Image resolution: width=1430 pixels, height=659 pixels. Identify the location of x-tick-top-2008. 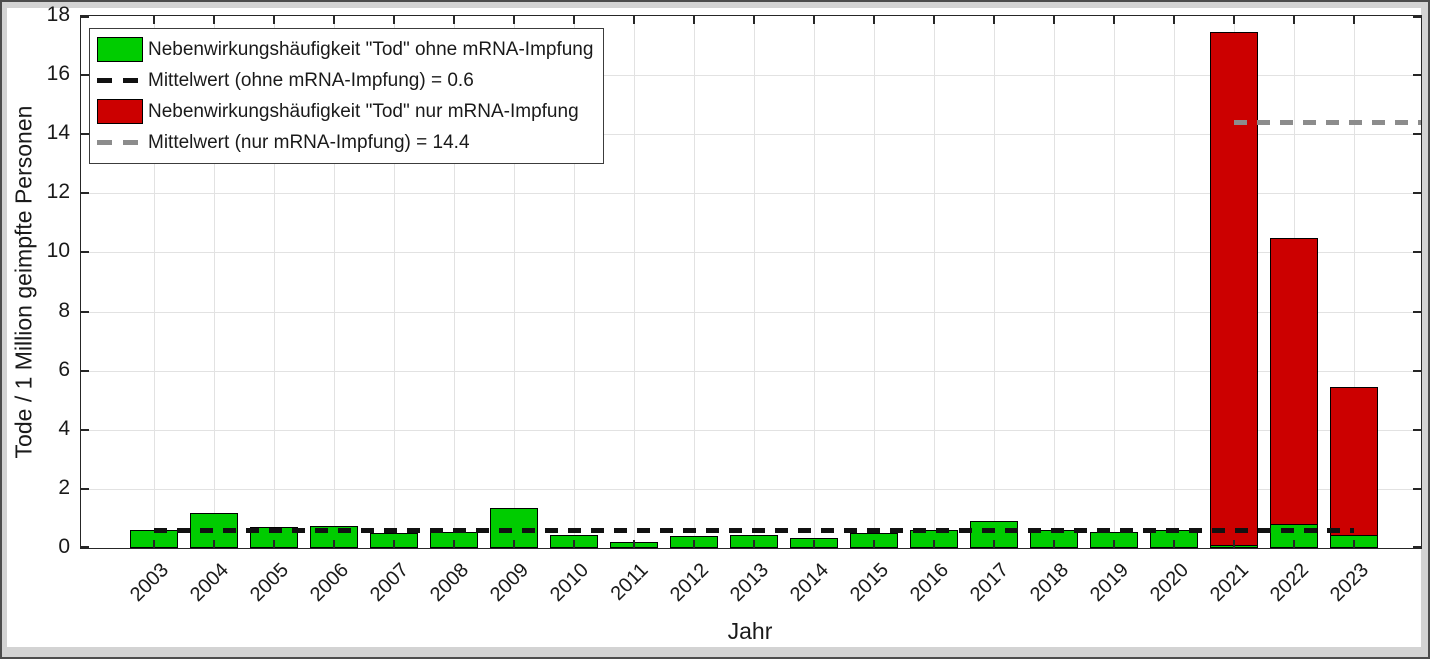
(454, 20).